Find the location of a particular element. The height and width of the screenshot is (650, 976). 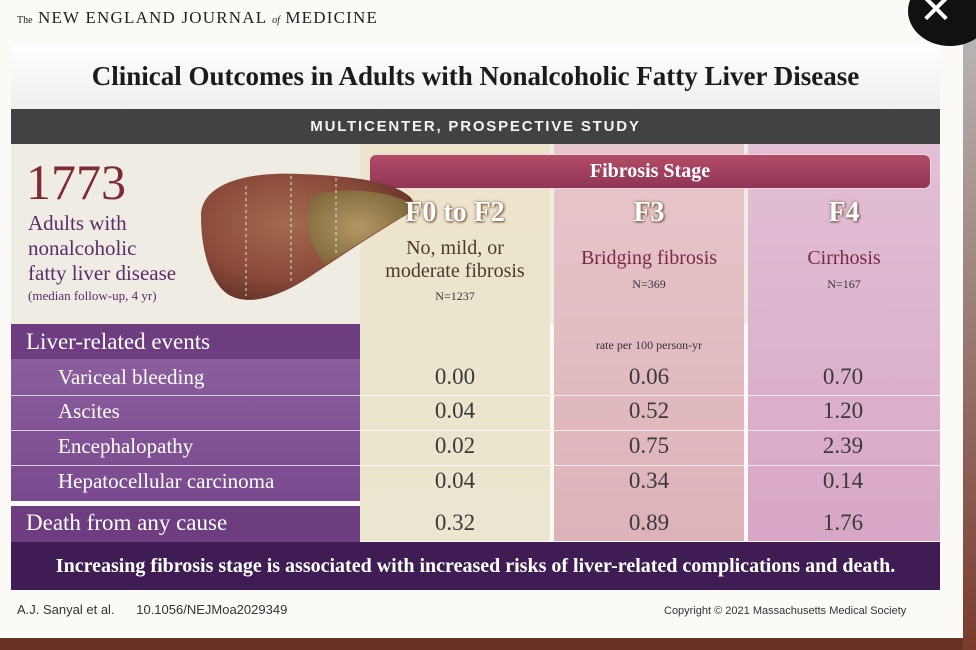

stage-label-f0-f2: F0 to F2 is located at coordinates (455, 212).